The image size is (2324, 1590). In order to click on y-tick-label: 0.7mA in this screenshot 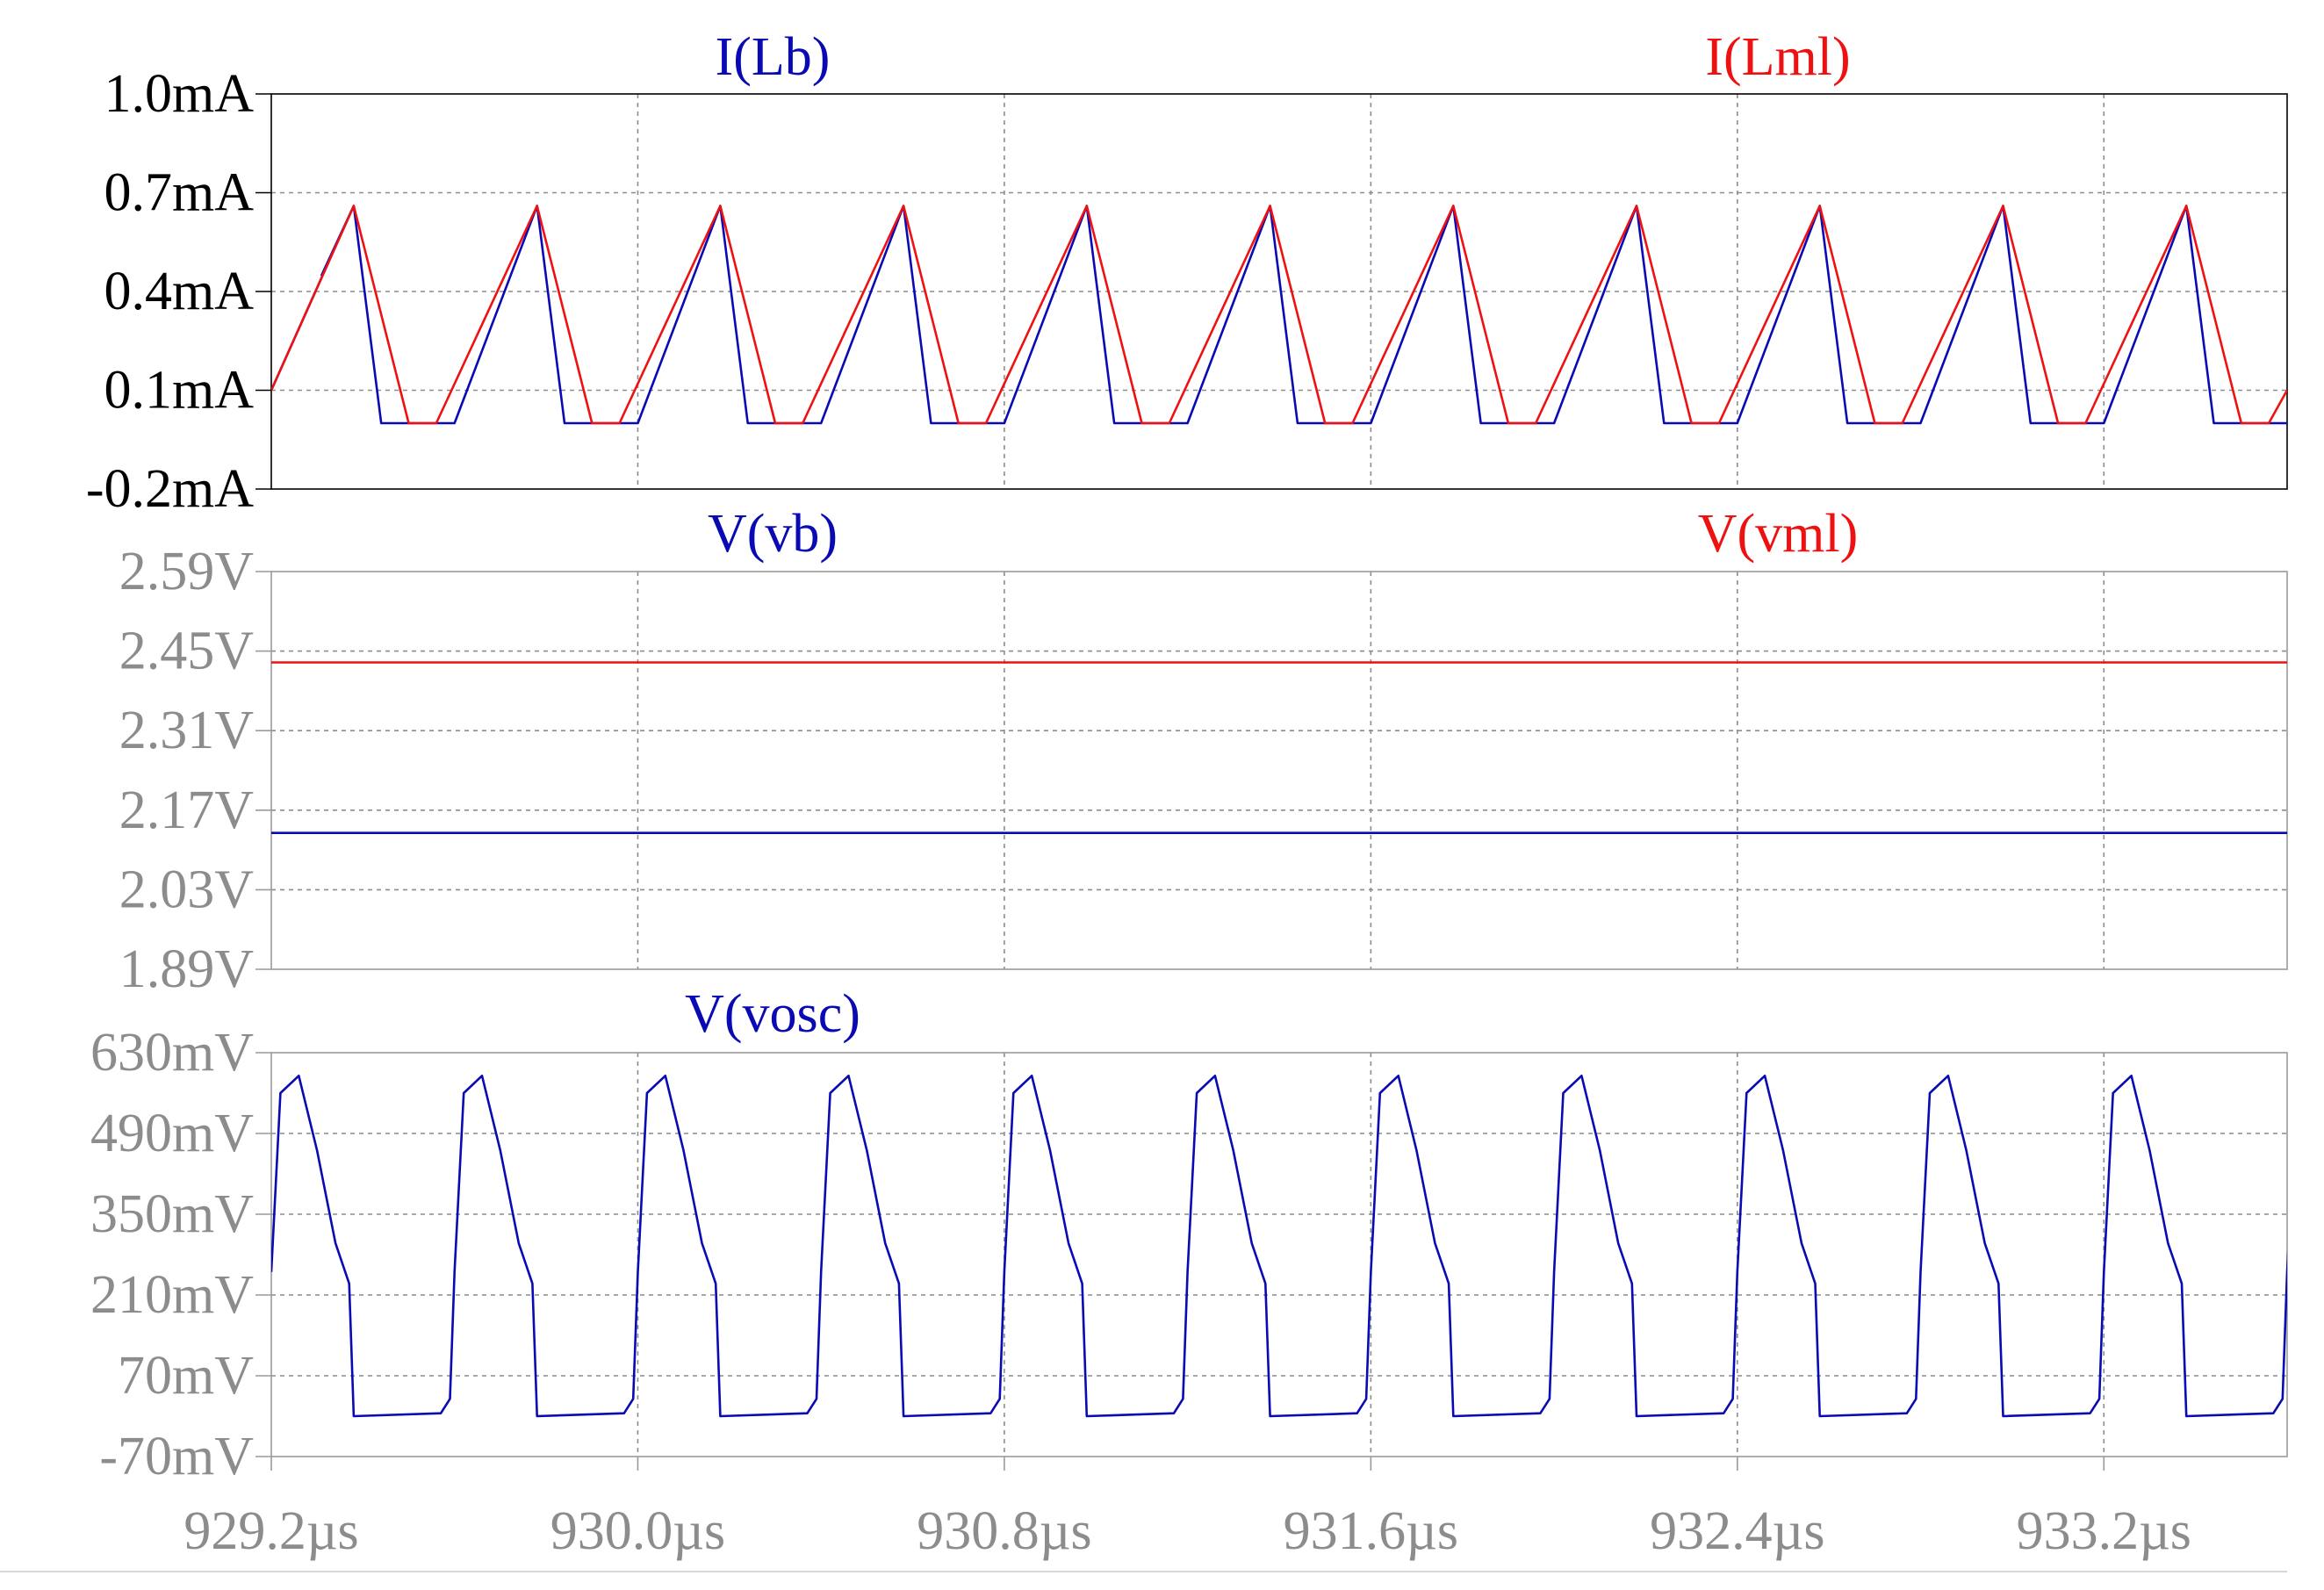, I will do `click(179, 193)`.